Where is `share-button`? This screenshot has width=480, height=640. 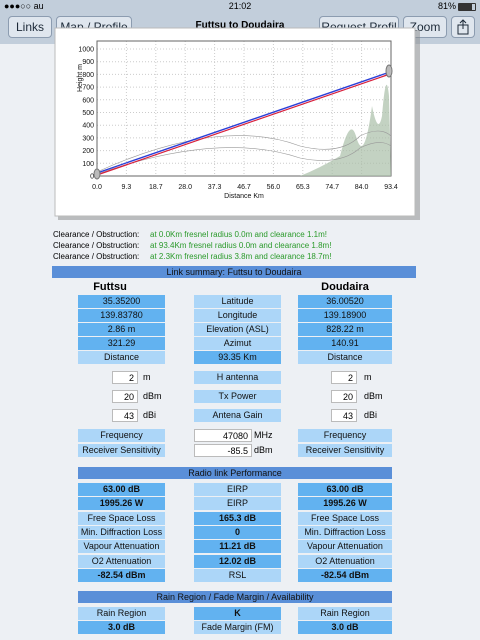
share-button is located at coordinates (463, 27).